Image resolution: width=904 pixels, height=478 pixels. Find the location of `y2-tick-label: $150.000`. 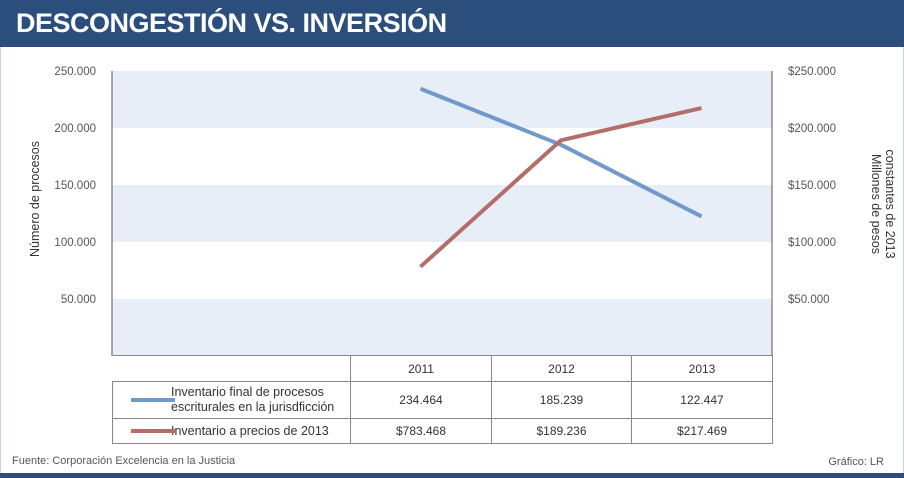

y2-tick-label: $150.000 is located at coordinates (812, 186).